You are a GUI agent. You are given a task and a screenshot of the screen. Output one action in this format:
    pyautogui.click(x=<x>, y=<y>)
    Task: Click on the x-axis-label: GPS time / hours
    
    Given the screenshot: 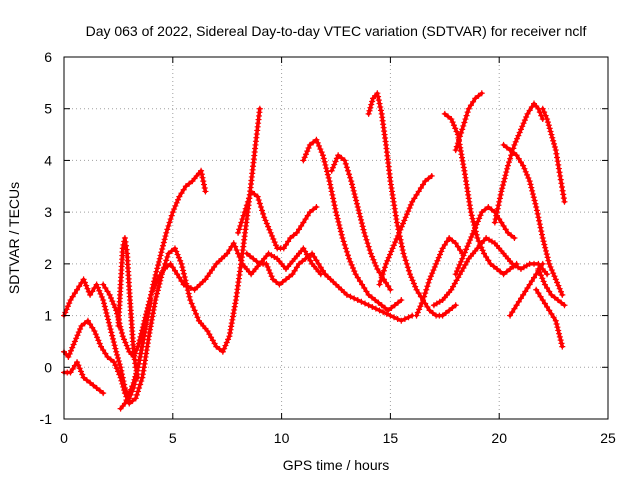 What is the action you would take?
    pyautogui.click(x=336, y=465)
    